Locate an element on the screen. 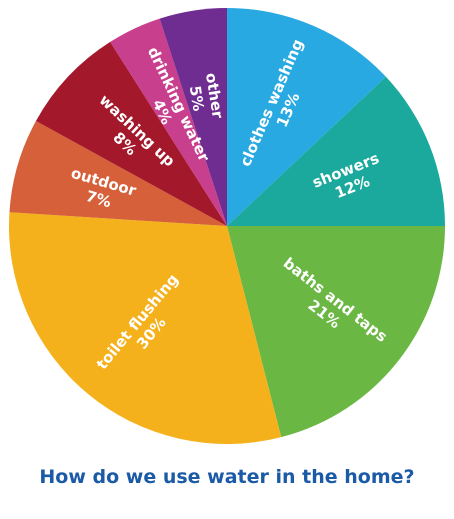 Image resolution: width=454 pixels, height=519 pixels. slice-other is located at coordinates (193, 117).